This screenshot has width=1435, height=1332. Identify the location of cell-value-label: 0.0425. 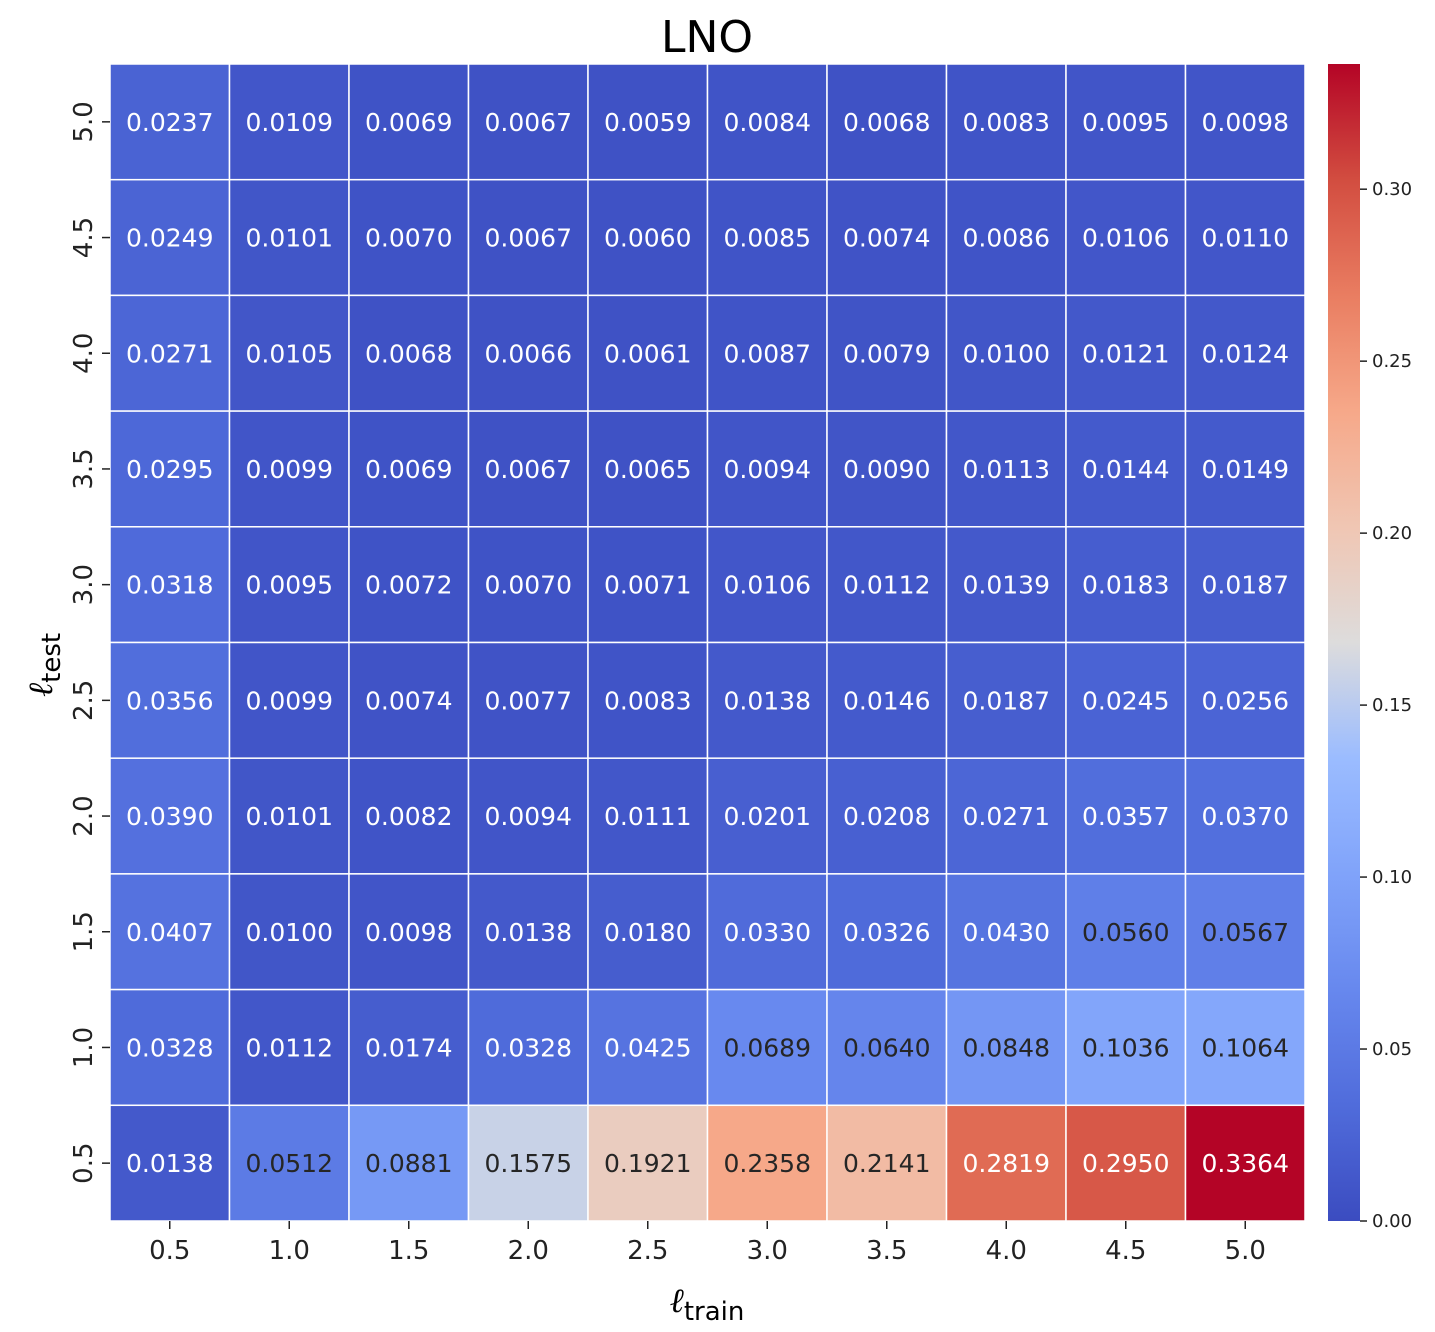
(647, 1047).